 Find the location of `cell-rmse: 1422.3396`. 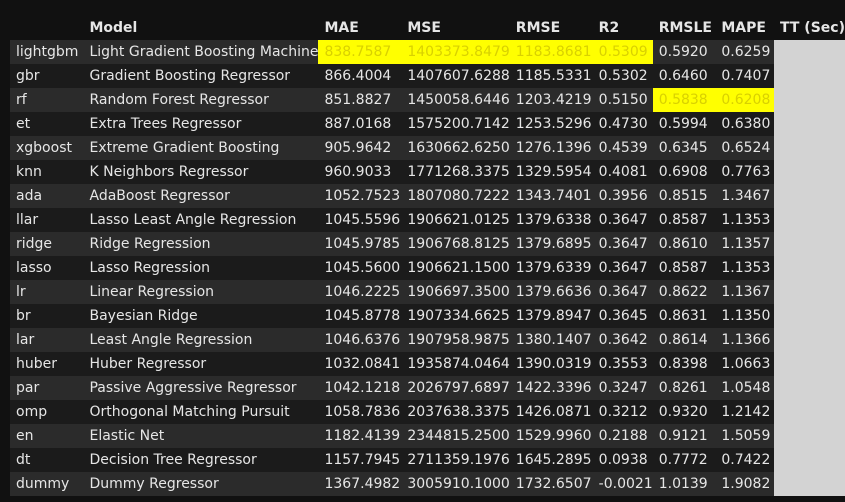

cell-rmse: 1422.3396 is located at coordinates (551, 388).